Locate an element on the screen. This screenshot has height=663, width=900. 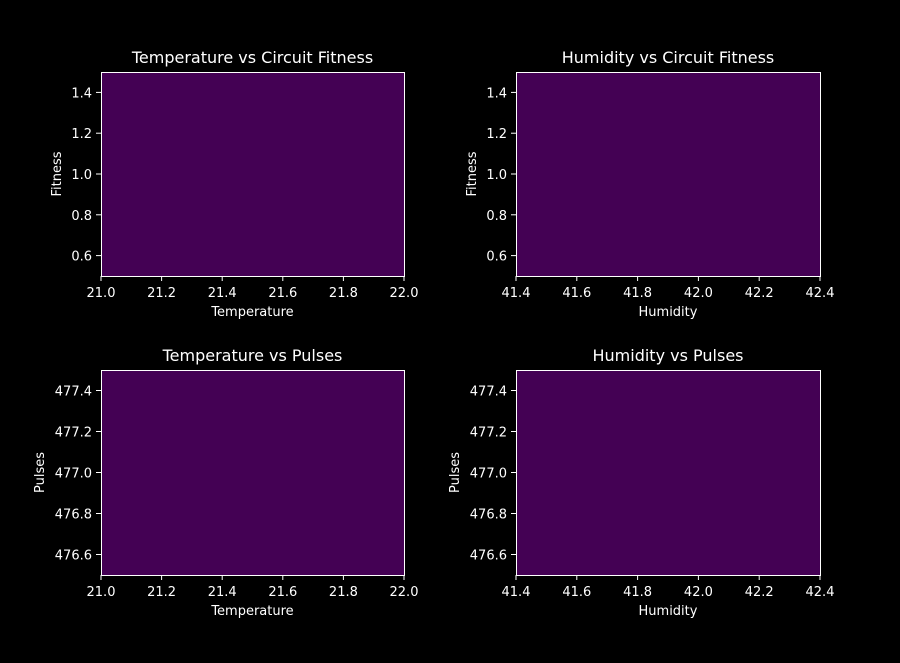
subplot-4-x-axis-label: Humidity is located at coordinates (668, 611).